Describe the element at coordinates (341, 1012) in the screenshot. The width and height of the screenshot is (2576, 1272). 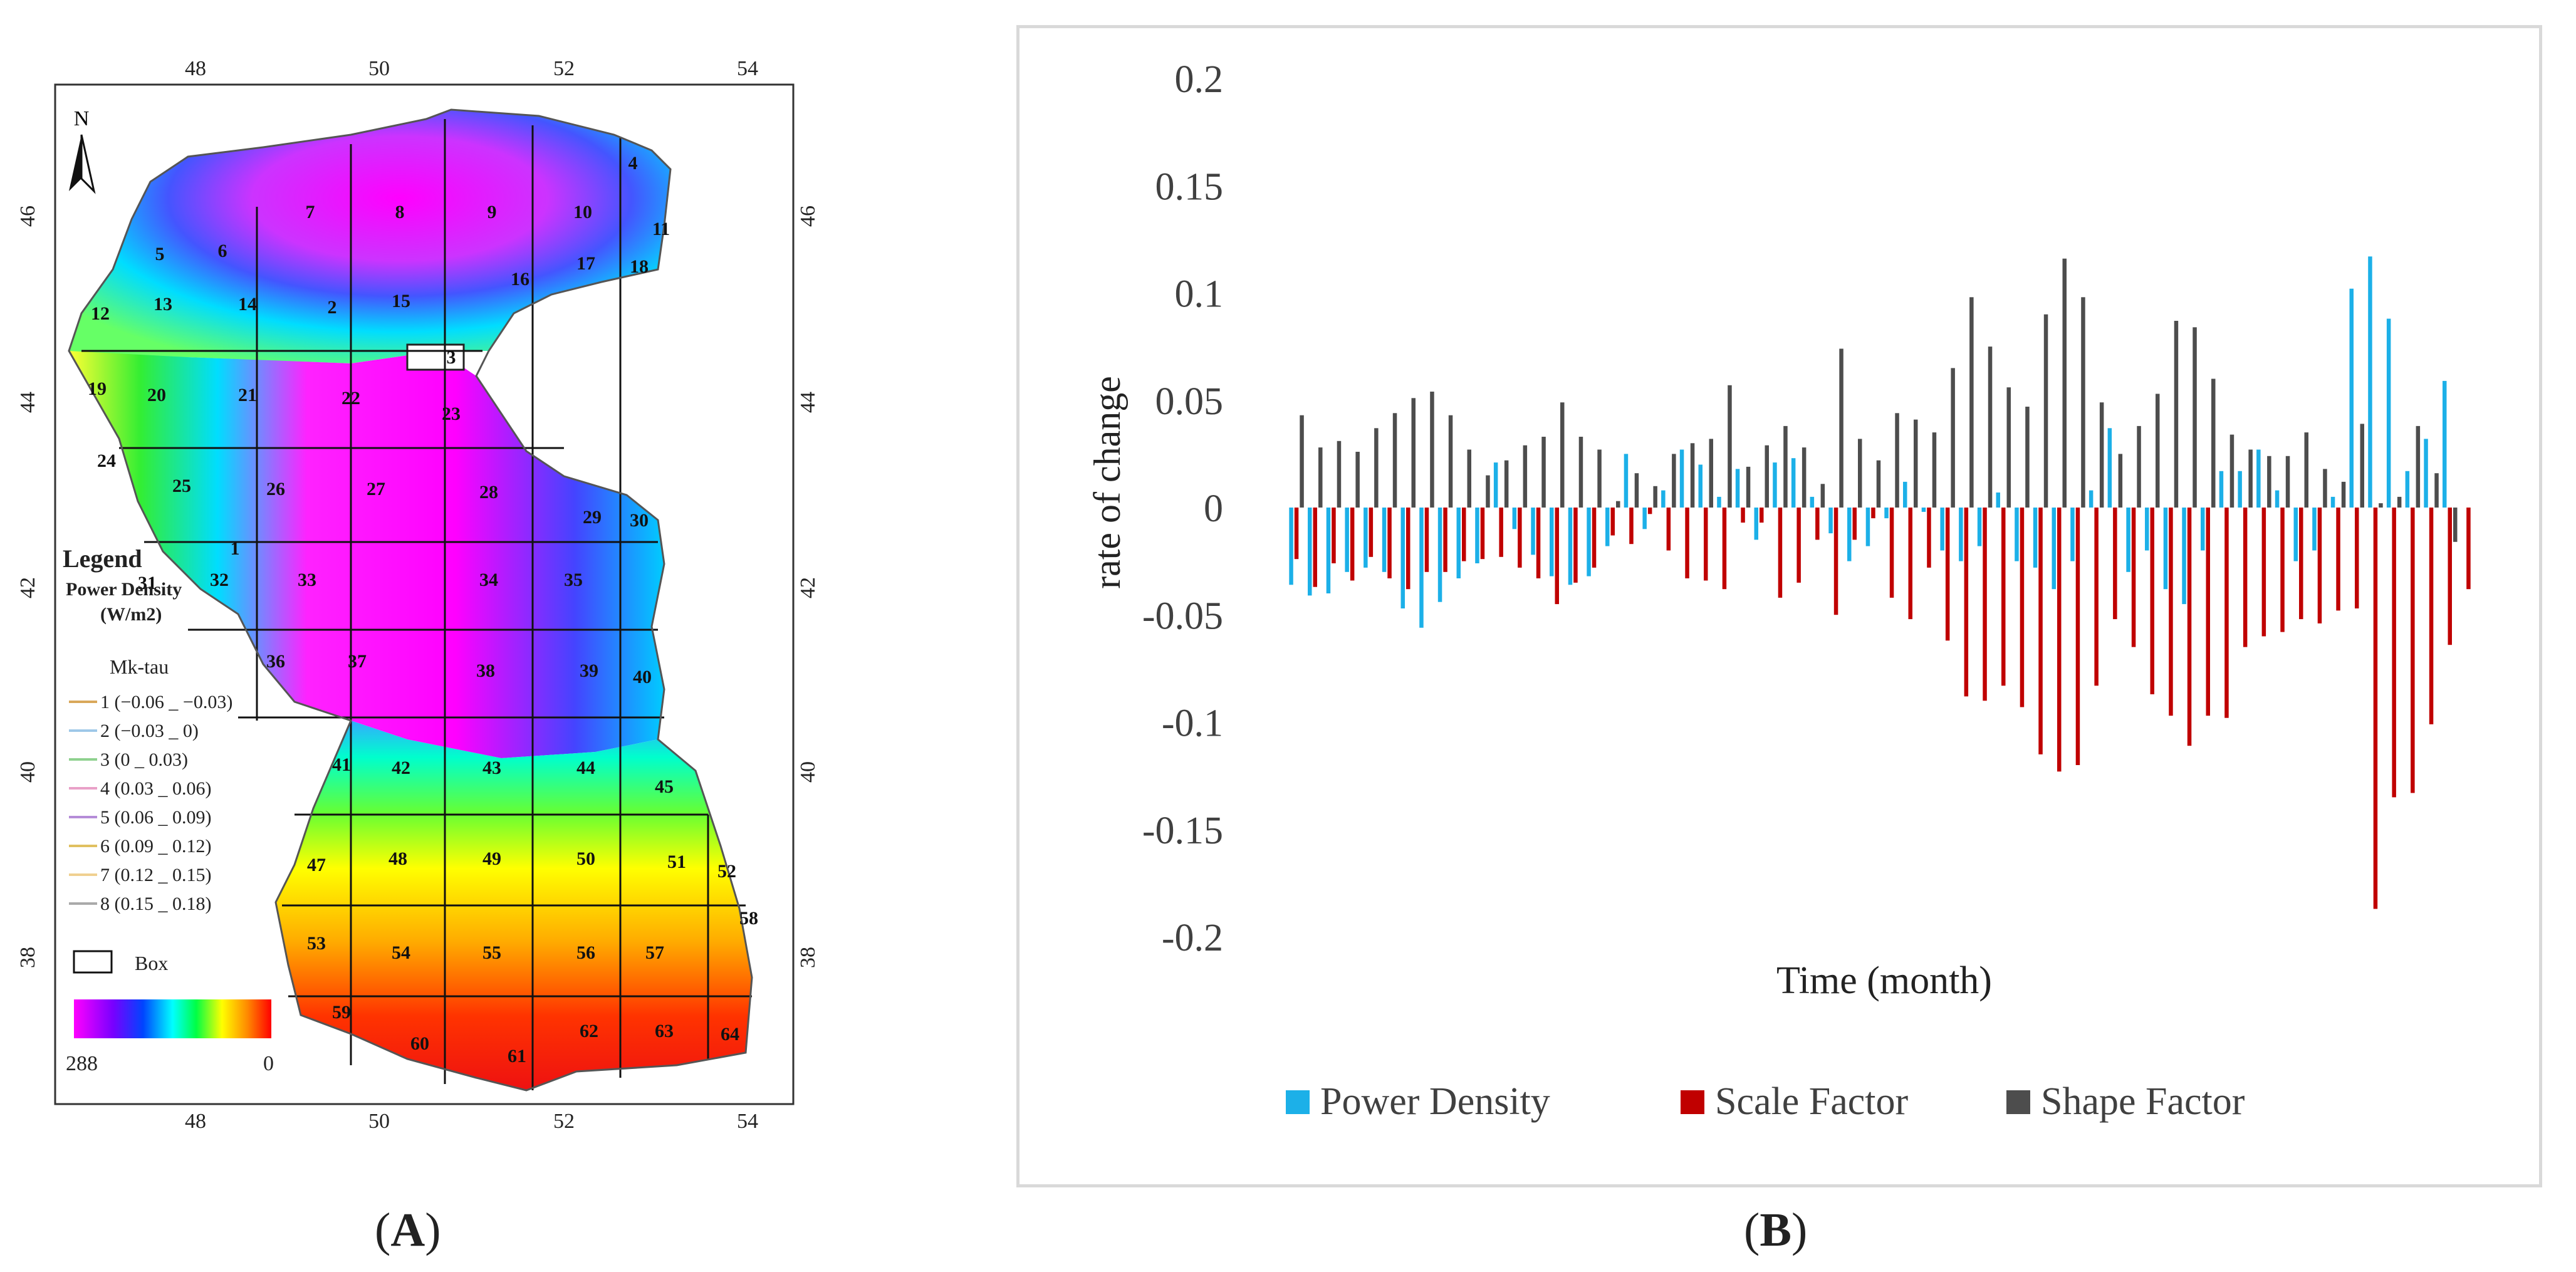
I see `grid-cell-label: 59` at that location.